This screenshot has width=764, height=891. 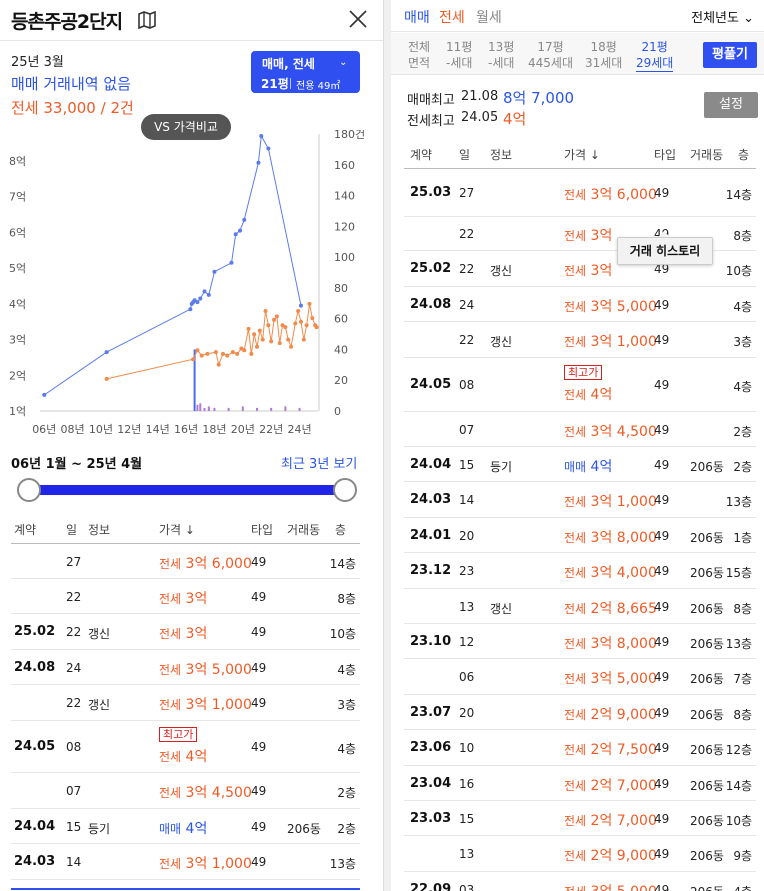 I want to click on x-tick-label: 06년, so click(x=44, y=429).